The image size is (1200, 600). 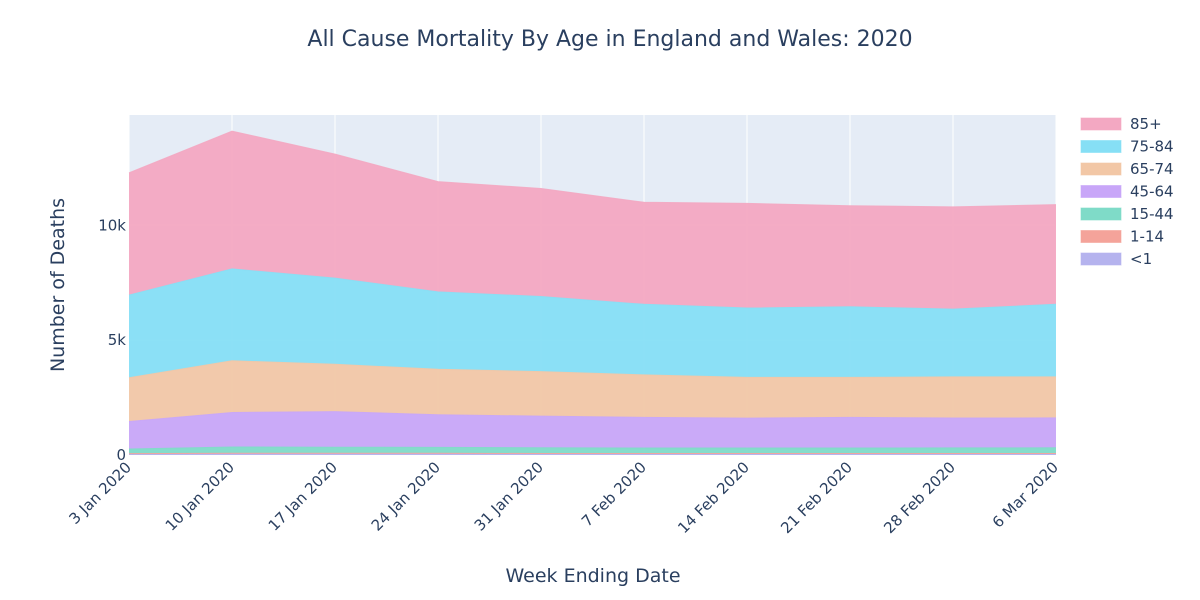 I want to click on y-tick-label: 0, so click(x=121, y=455).